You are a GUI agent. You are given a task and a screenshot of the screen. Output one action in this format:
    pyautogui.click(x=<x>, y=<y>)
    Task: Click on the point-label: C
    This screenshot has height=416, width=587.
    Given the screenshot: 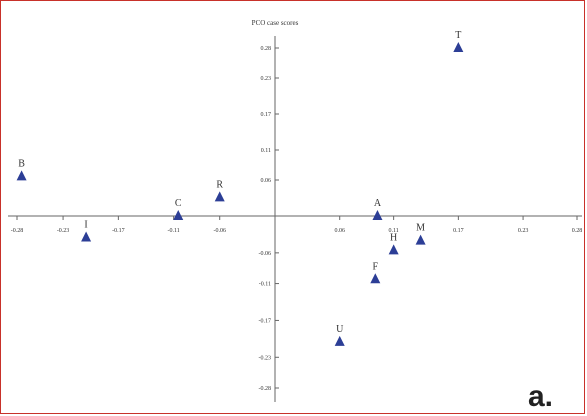 What is the action you would take?
    pyautogui.click(x=178, y=203)
    